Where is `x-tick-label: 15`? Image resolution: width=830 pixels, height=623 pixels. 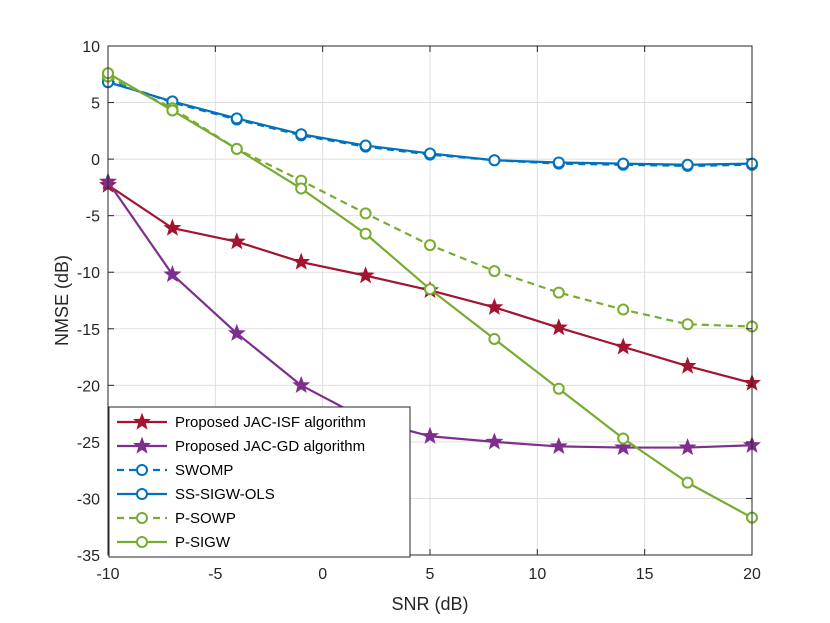
x-tick-label: 15 is located at coordinates (645, 574).